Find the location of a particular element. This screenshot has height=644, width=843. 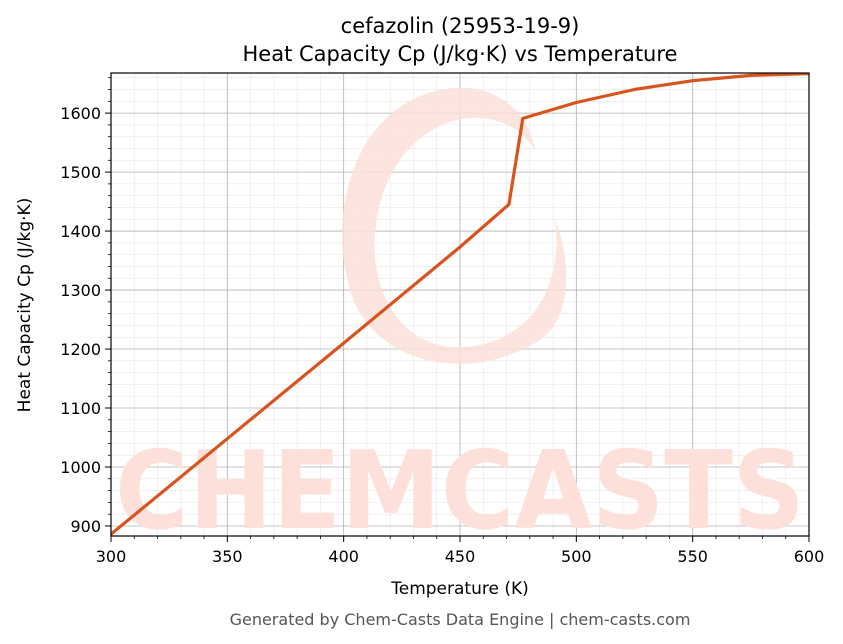

y-tick-label: 1500 is located at coordinates (80, 172).